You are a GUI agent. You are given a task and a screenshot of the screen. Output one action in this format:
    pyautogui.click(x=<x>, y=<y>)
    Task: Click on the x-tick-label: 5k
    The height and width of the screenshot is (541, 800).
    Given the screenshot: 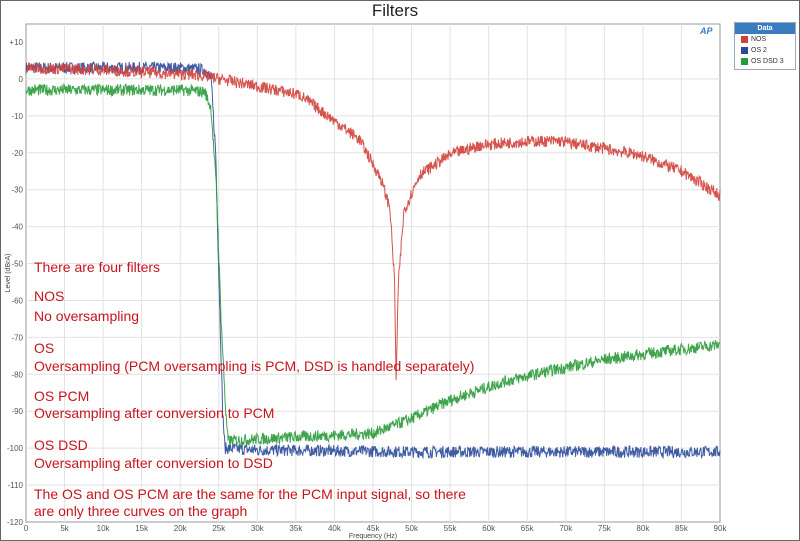 What is the action you would take?
    pyautogui.click(x=64, y=528)
    